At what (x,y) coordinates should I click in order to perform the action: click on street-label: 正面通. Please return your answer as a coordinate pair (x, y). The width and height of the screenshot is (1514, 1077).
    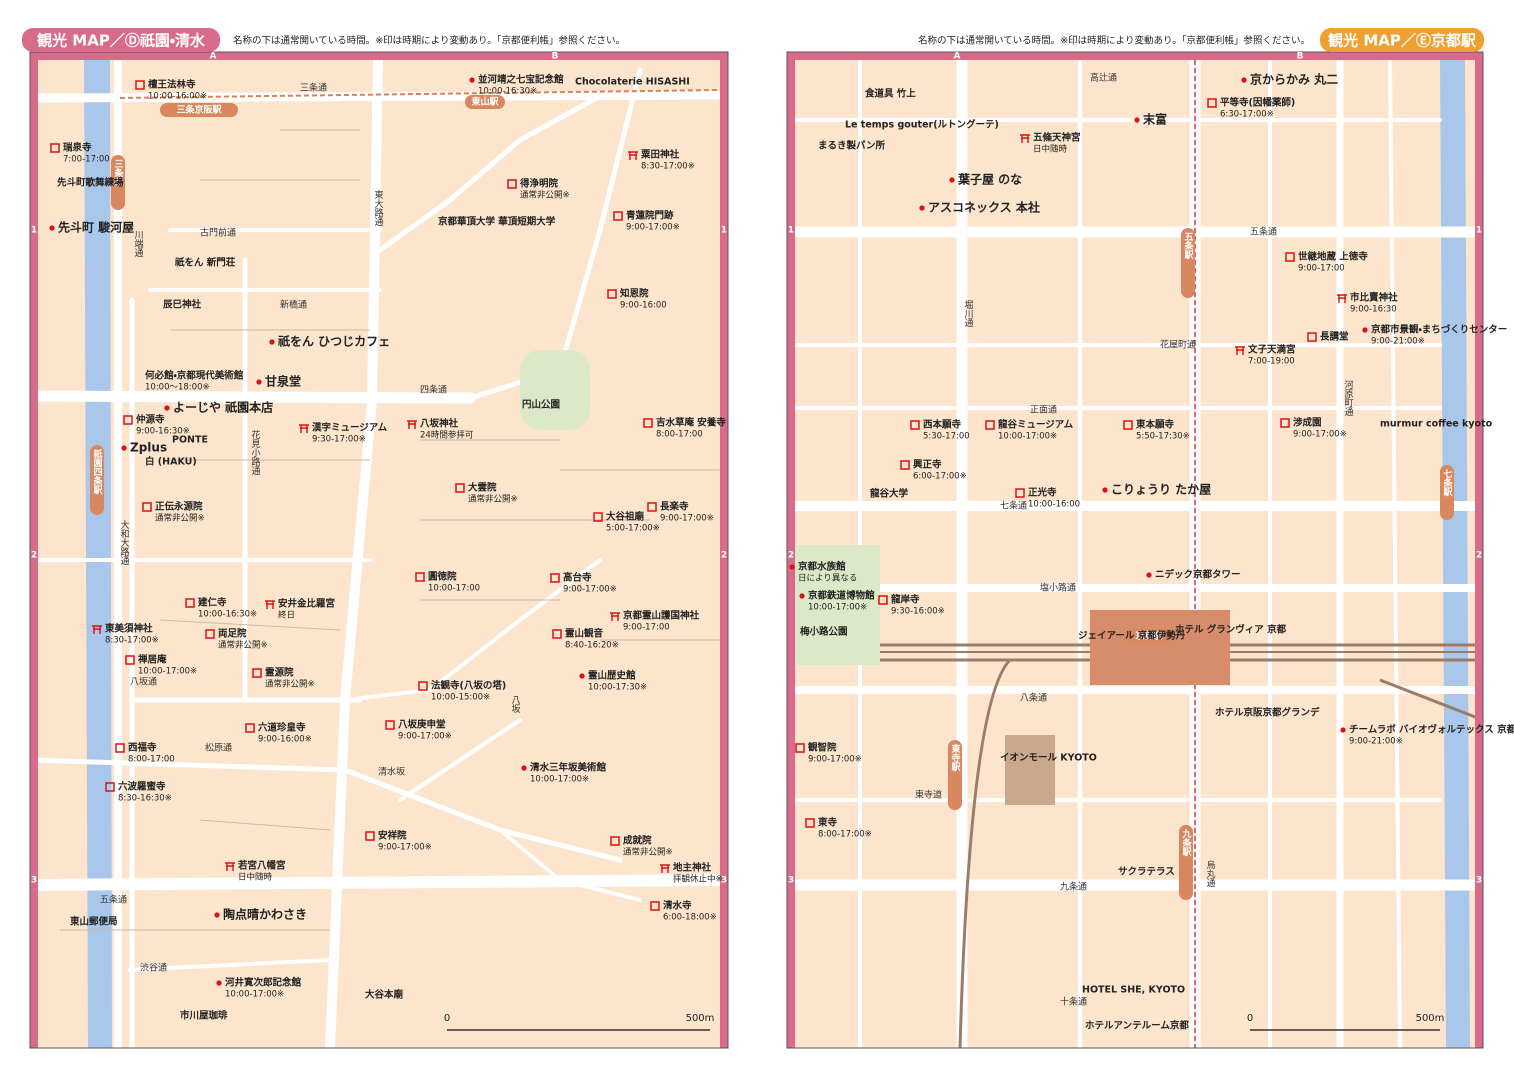
    Looking at the image, I should click on (1043, 410).